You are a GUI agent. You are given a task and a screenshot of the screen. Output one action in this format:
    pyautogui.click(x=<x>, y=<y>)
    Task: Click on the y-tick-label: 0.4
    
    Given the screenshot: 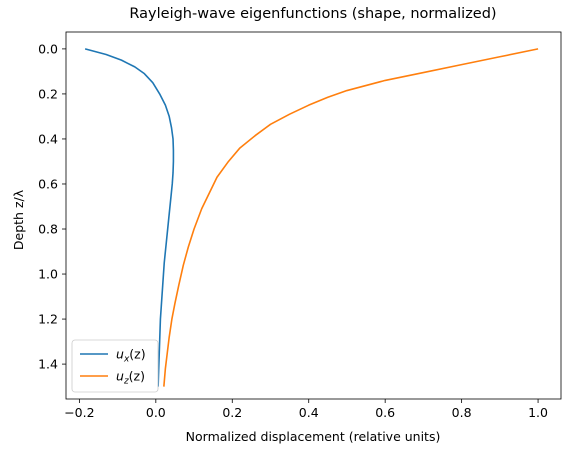 What is the action you would take?
    pyautogui.click(x=48, y=138)
    